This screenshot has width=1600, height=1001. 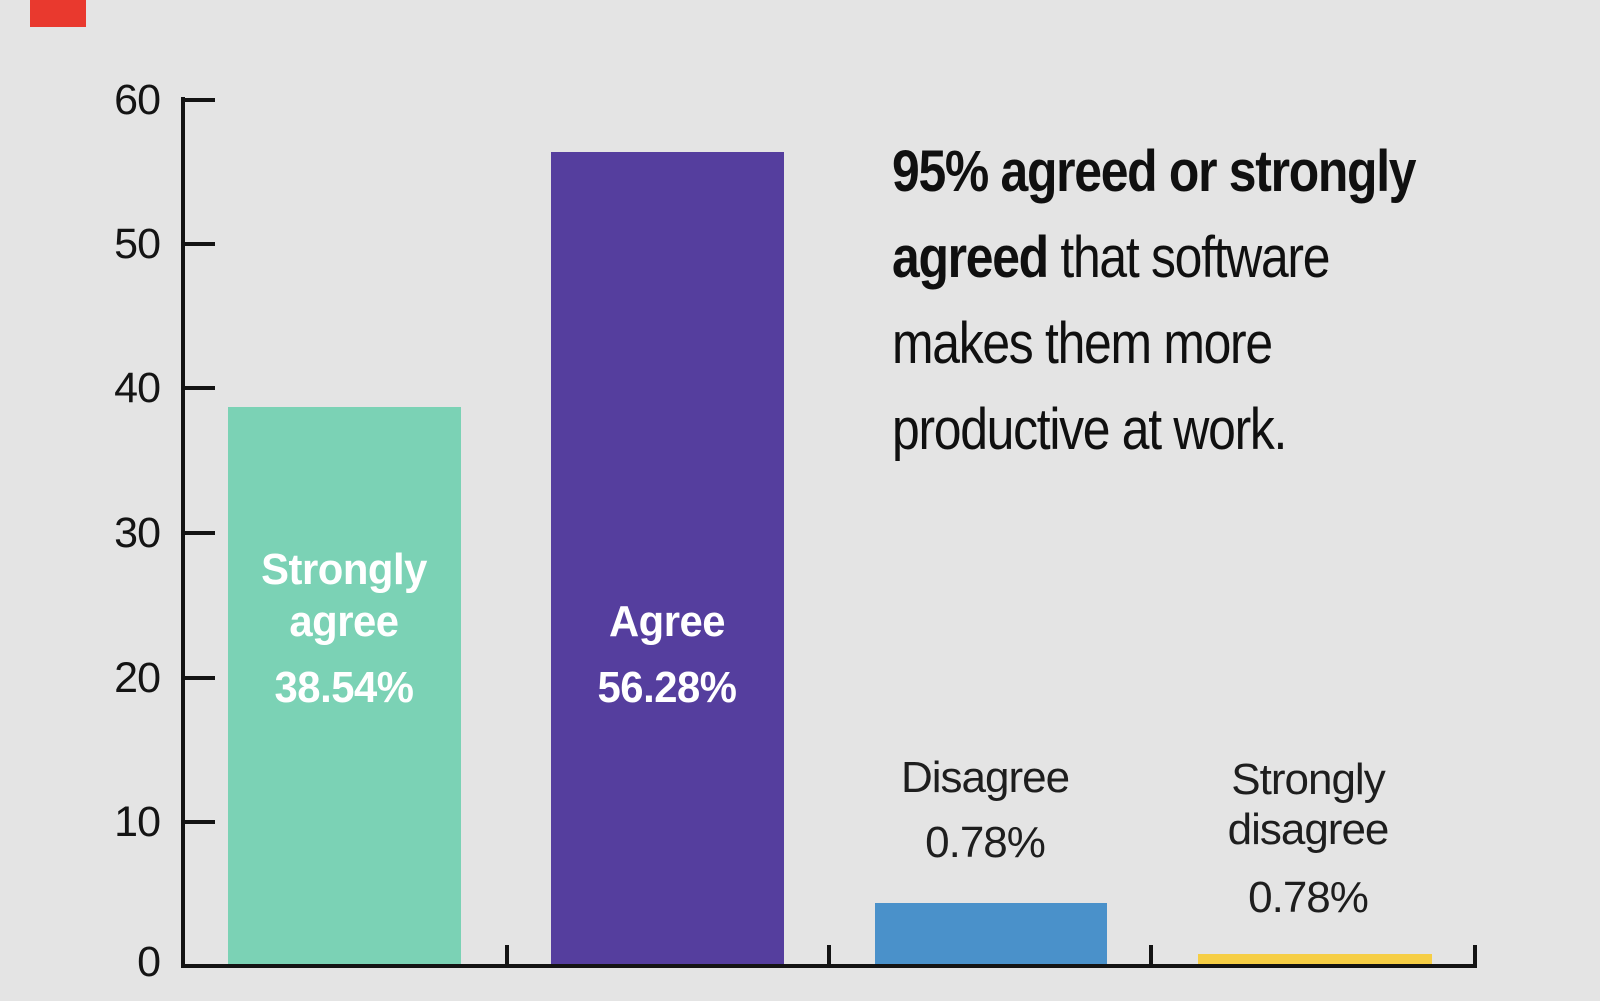 What do you see at coordinates (137, 678) in the screenshot?
I see `y-tick-label: 20` at bounding box center [137, 678].